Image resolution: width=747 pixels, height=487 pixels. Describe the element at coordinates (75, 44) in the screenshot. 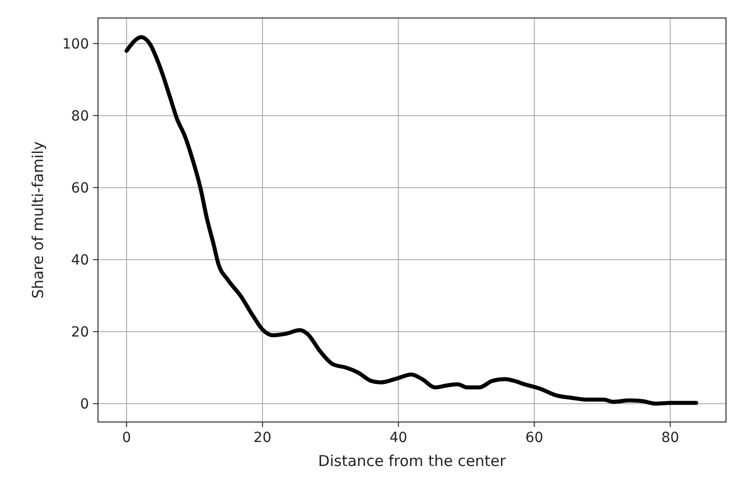

I see `y-tick-label: 100` at that location.